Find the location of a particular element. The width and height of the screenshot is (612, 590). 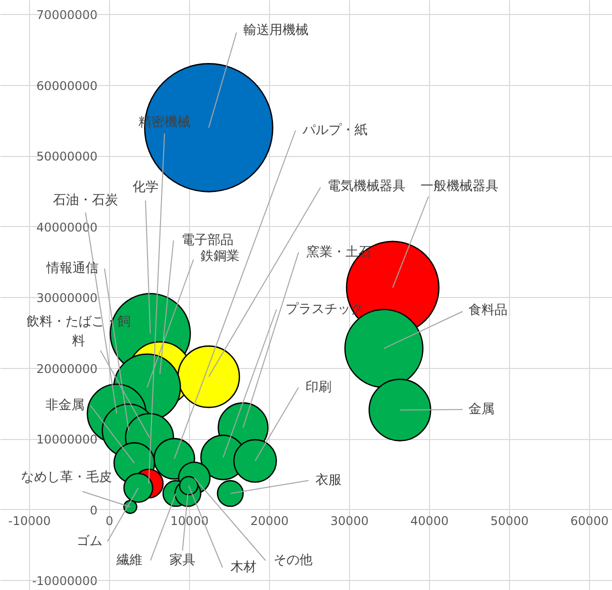

y-tick-label: 0 is located at coordinates (94, 510).